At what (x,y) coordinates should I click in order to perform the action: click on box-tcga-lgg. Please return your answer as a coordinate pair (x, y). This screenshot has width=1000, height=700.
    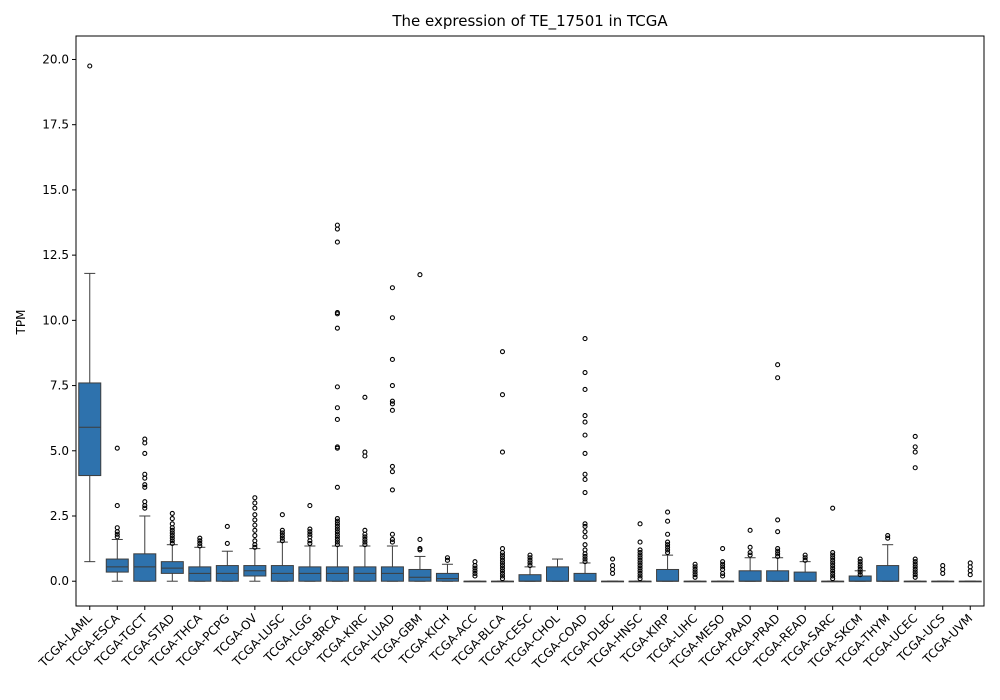
    Looking at the image, I should click on (310, 542).